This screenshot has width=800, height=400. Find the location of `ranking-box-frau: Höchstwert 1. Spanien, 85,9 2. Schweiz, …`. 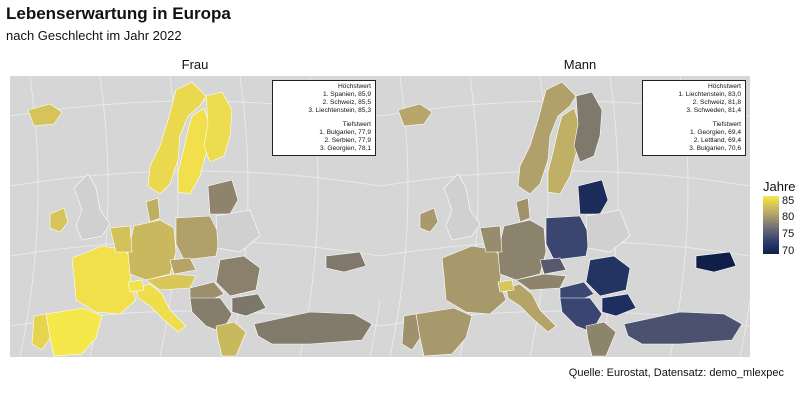

ranking-box-frau: Höchstwert 1. Spanien, 85,9 2. Schweiz, … is located at coordinates (324, 118).